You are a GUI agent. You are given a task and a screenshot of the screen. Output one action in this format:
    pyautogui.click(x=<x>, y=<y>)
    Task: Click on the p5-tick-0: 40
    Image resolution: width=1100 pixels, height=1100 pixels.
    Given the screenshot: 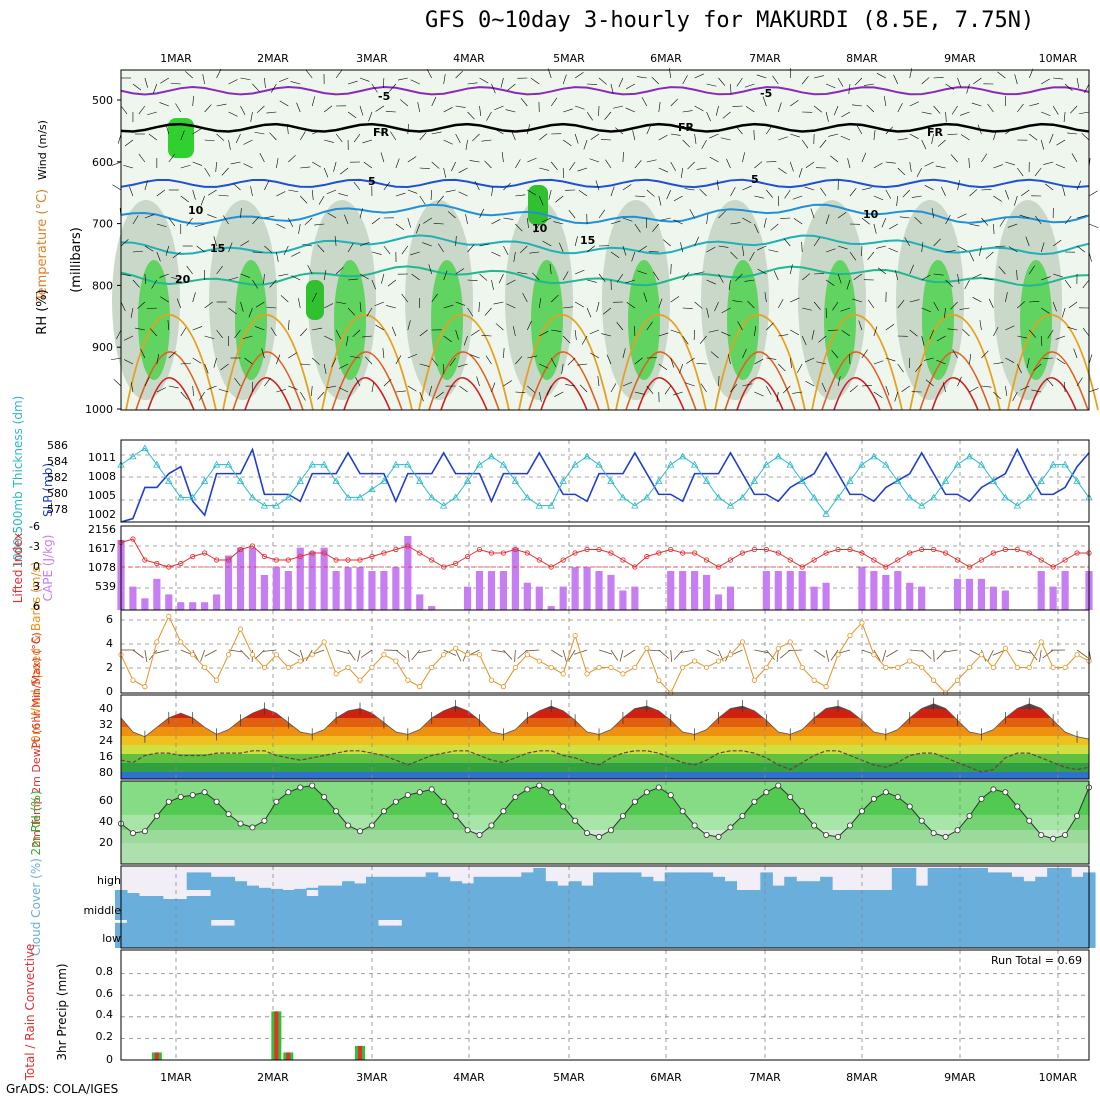 What is the action you would take?
    pyautogui.click(x=106, y=708)
    